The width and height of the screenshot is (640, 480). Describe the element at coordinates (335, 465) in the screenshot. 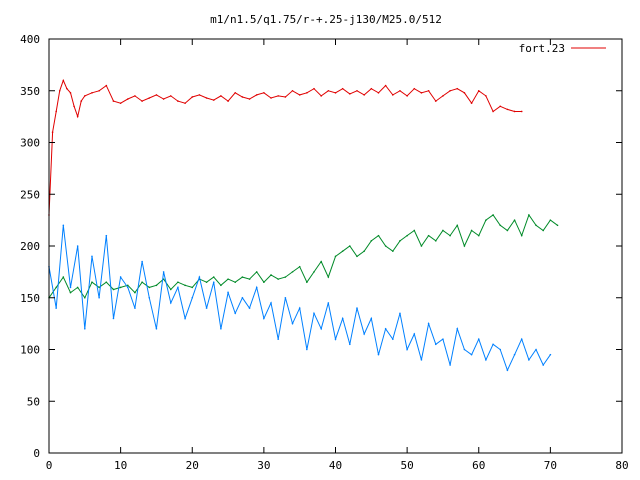

I see `x-tick-label: 40` at that location.